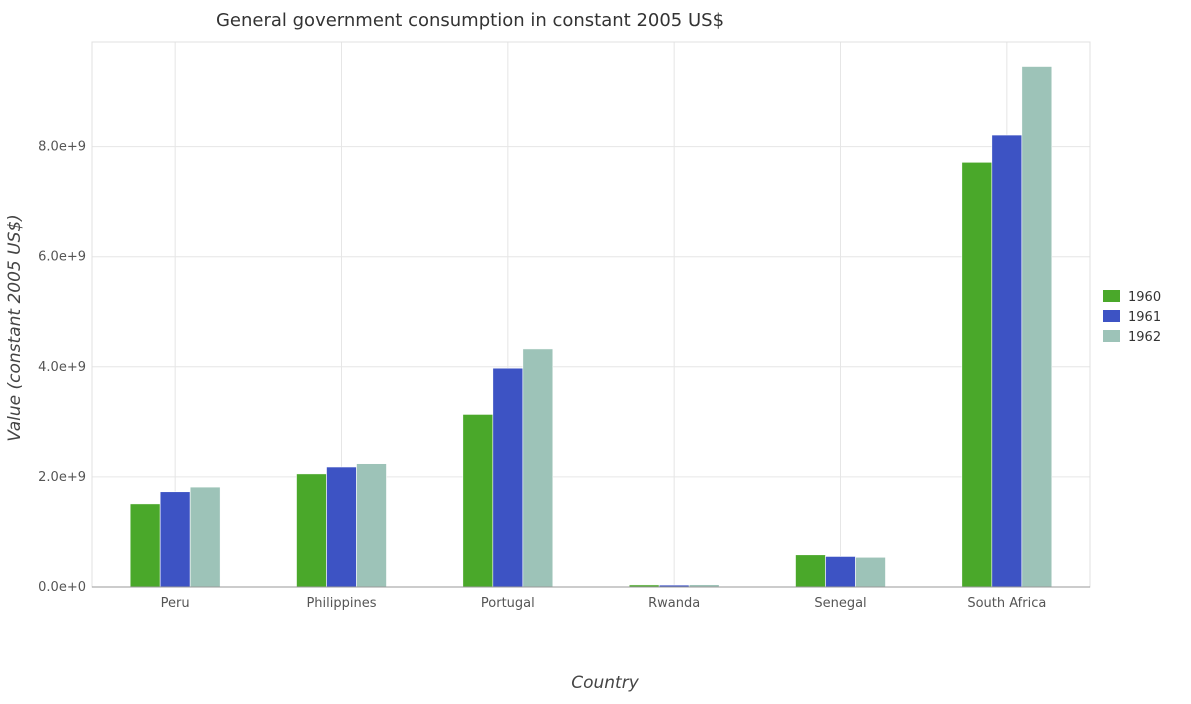 The height and width of the screenshot is (704, 1191). I want to click on bar-1962-philippines, so click(371, 525).